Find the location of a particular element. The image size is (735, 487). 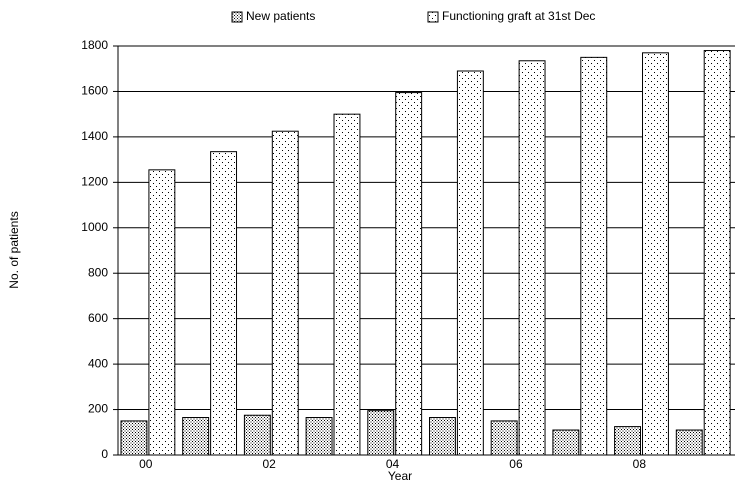

x-axis-label: Year is located at coordinates (400, 476).